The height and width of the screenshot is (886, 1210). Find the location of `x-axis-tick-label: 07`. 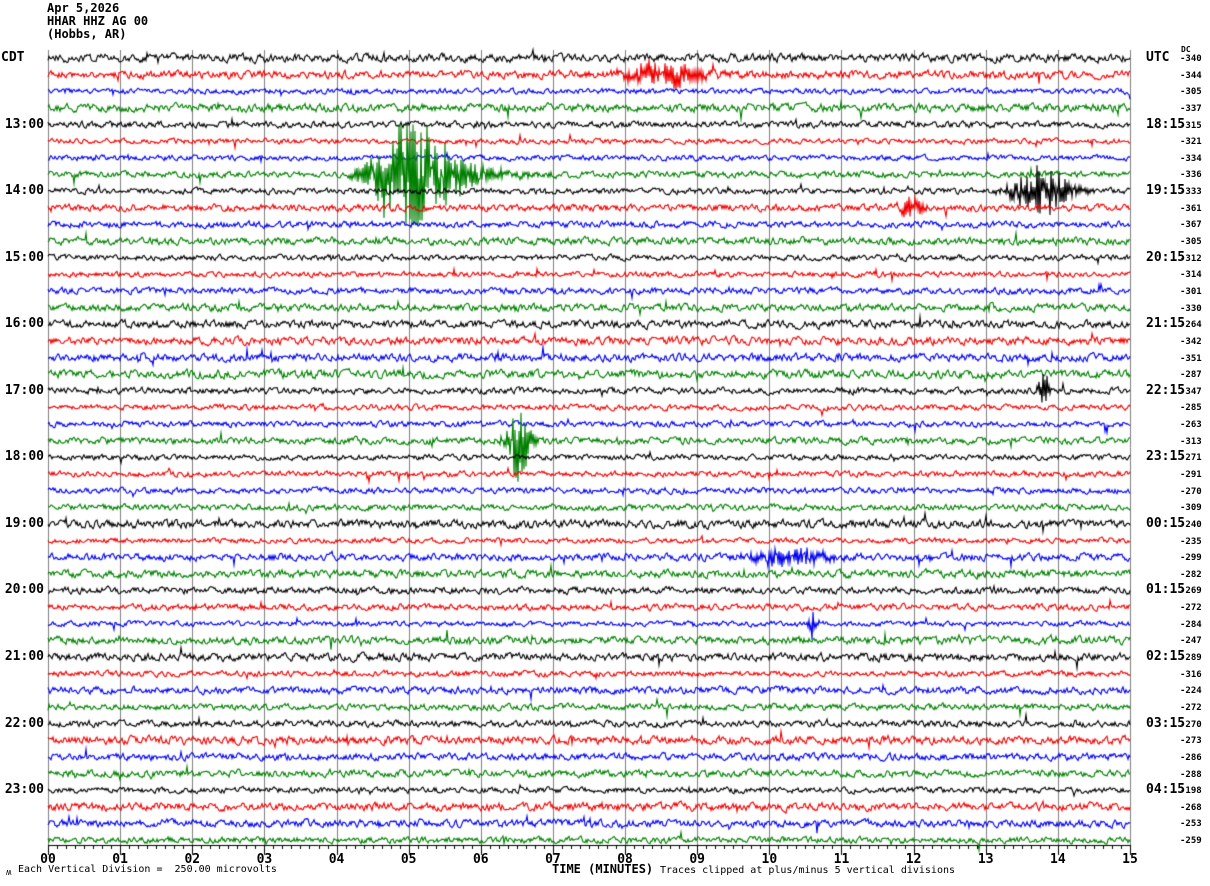

x-axis-tick-label: 07 is located at coordinates (553, 859).